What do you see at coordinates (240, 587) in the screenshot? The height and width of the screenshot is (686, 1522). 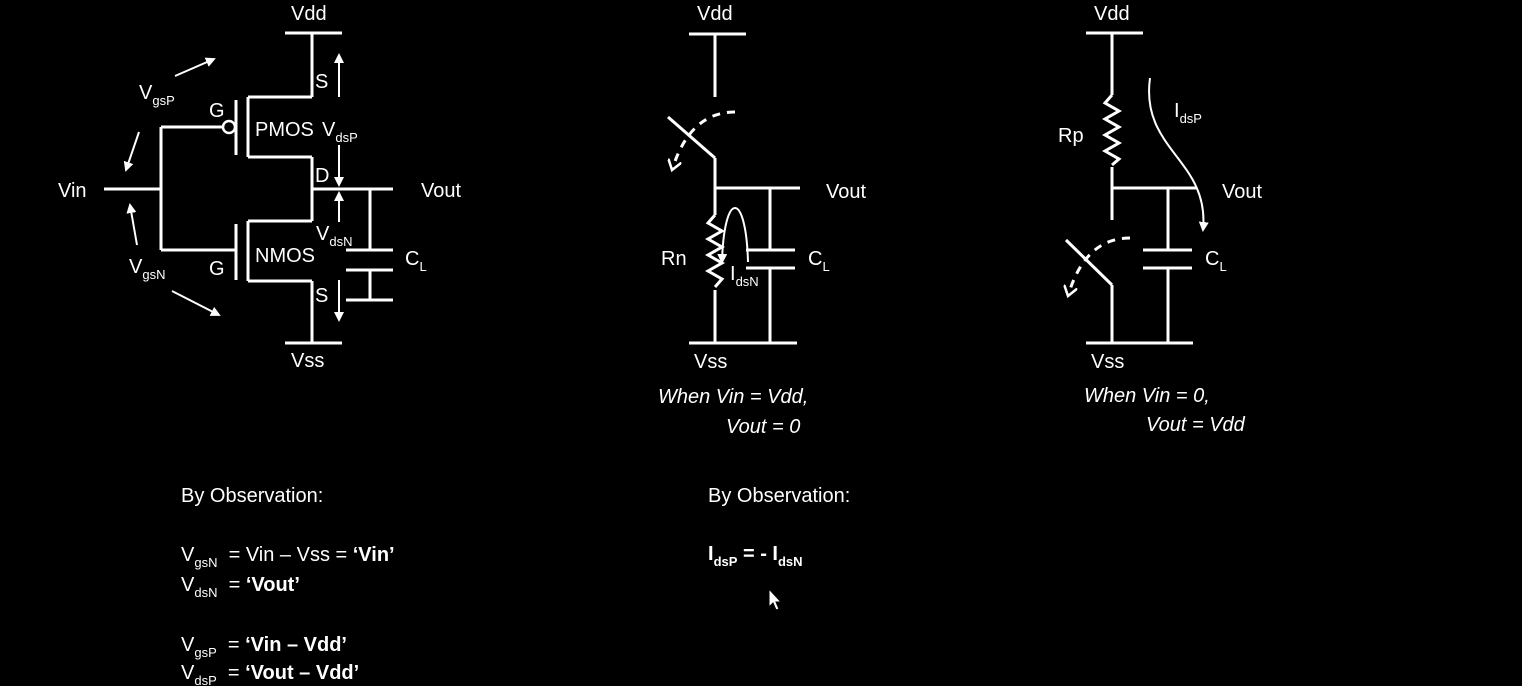 I see `equation-vdsn: VdsN = ‘Vout’` at bounding box center [240, 587].